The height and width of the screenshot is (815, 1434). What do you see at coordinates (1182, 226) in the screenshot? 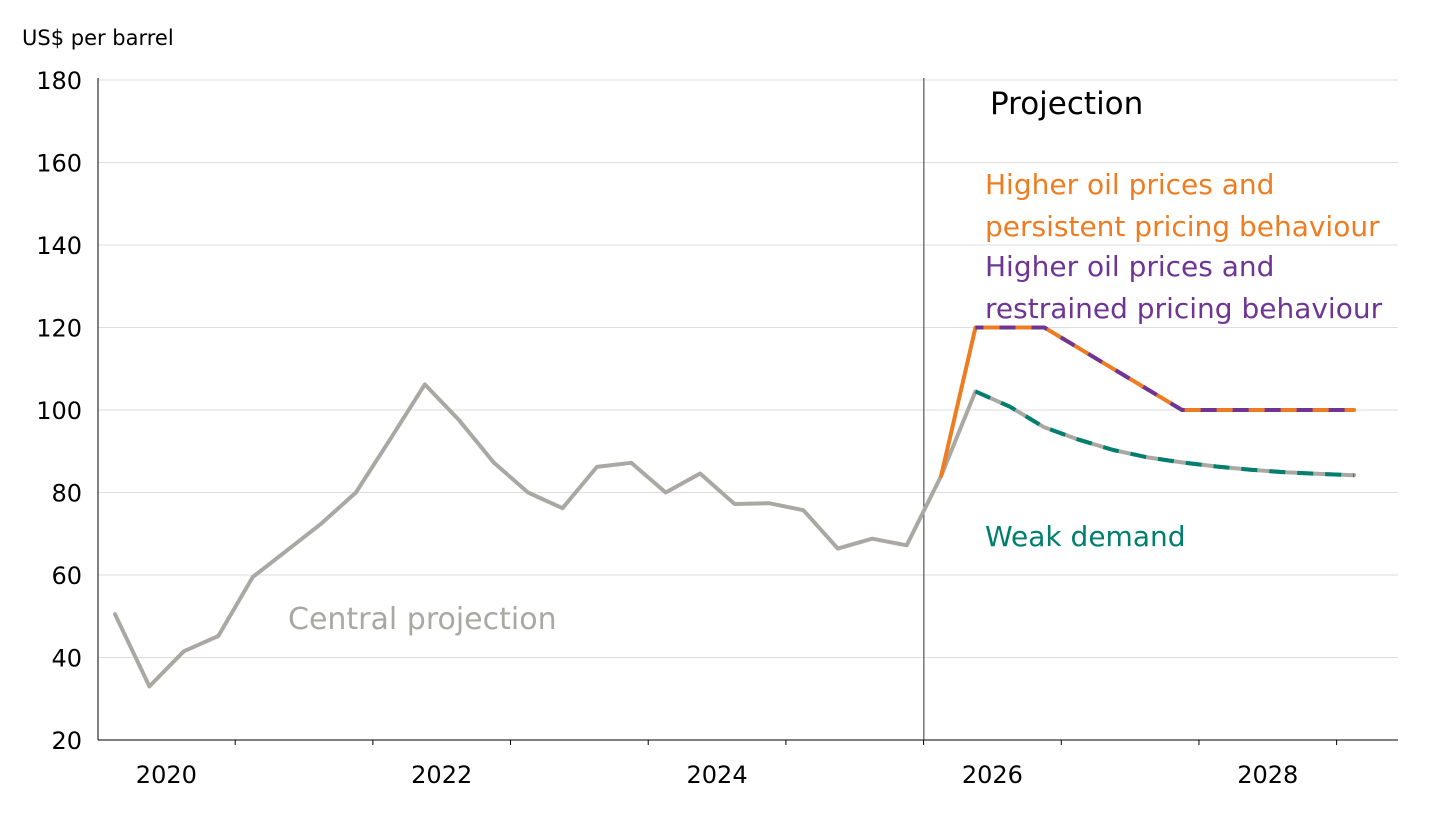
I see `label-line: persistent pricing behaviour` at bounding box center [1182, 226].